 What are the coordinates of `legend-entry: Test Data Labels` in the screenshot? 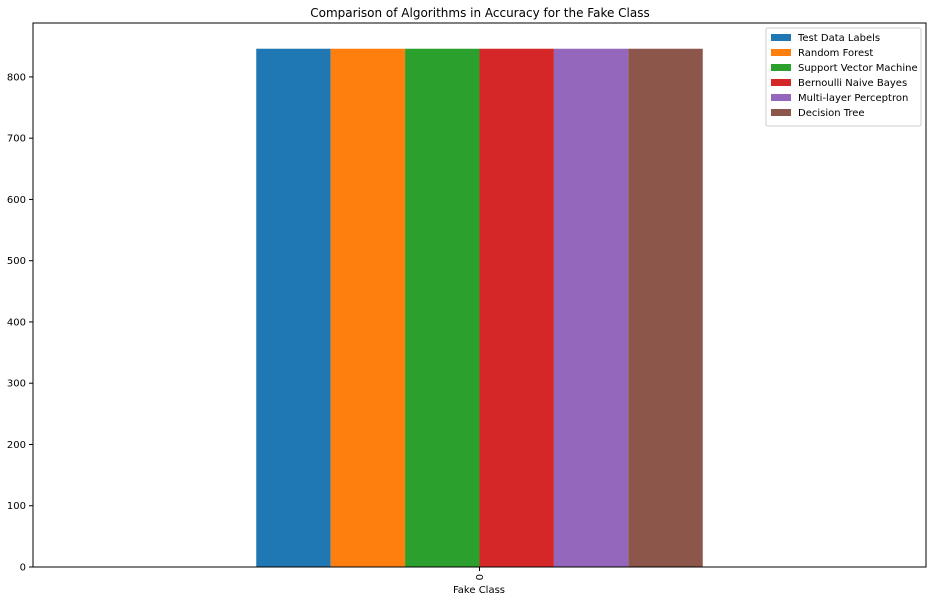 It's located at (838, 38).